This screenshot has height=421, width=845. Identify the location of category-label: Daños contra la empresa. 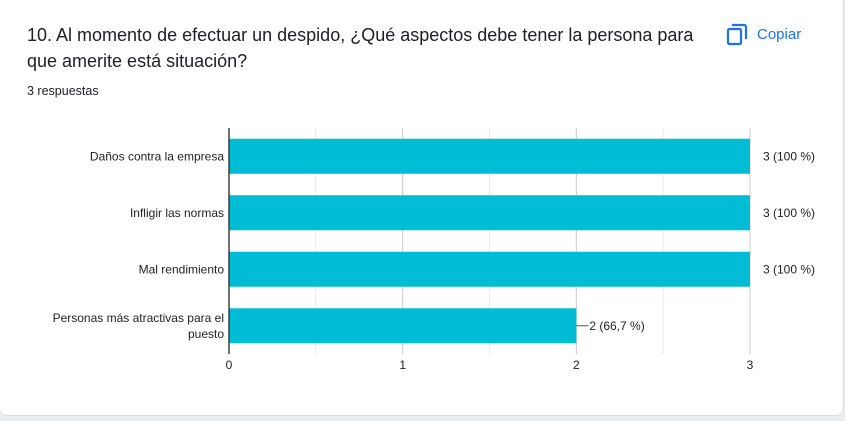
(157, 156).